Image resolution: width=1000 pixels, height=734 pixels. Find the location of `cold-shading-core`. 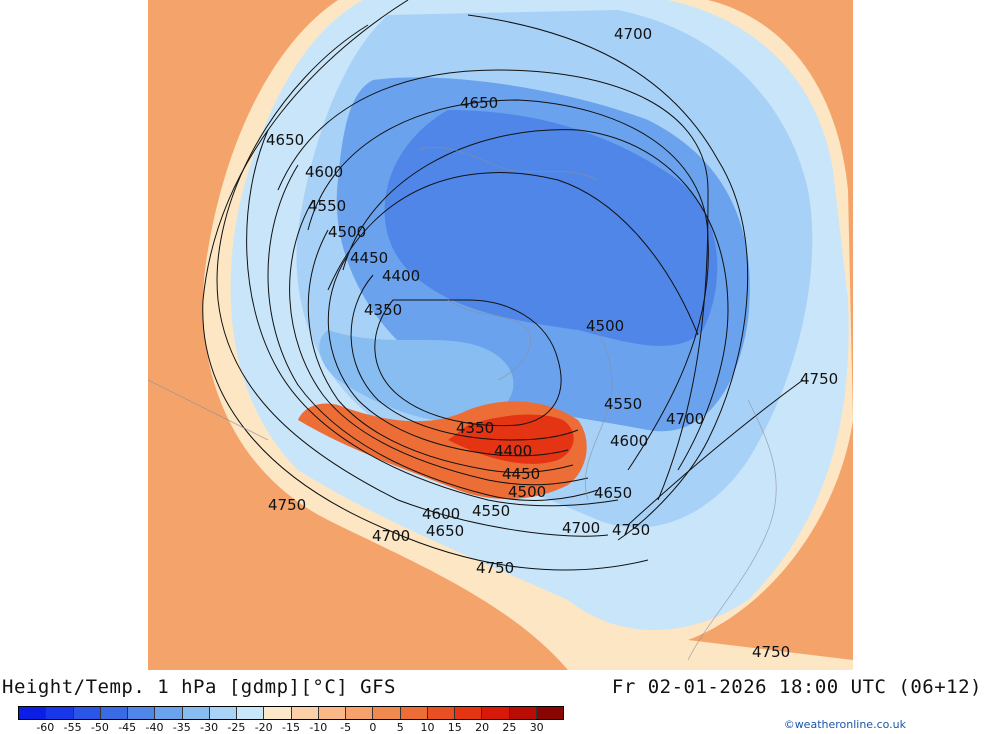

cold-shading-core is located at coordinates (551, 228).